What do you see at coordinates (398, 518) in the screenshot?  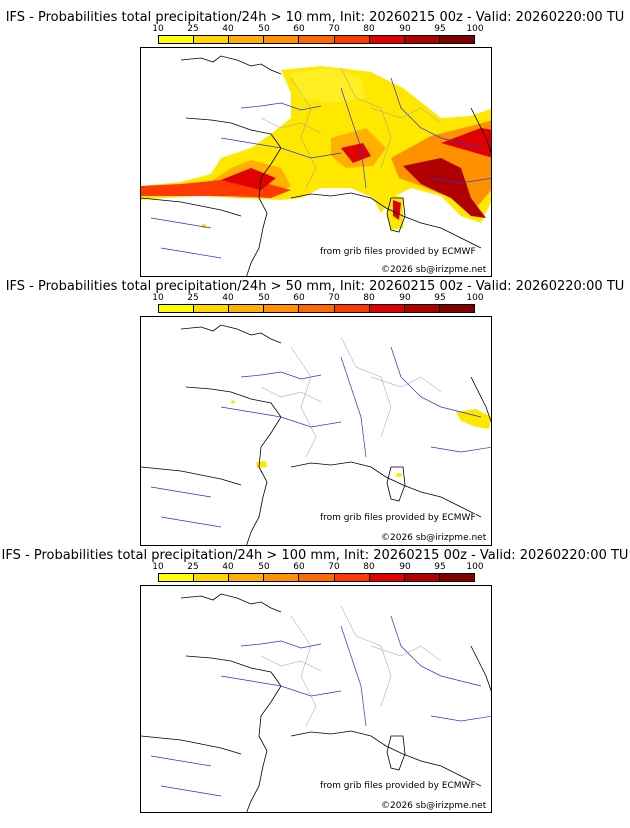 I see `credit-source: from grib files provided by ECMWF` at bounding box center [398, 518].